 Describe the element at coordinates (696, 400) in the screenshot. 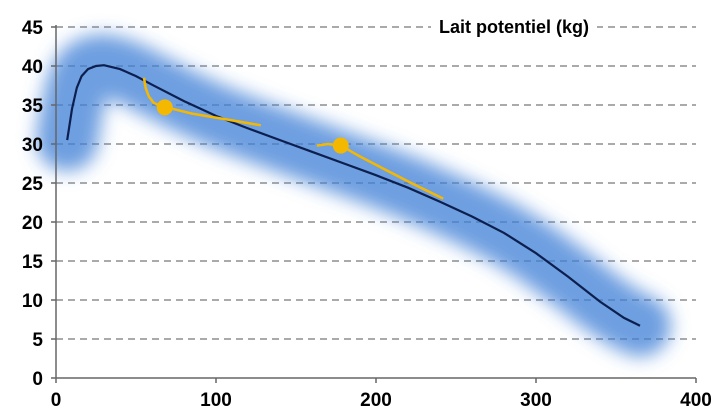

I see `x-tick-label-400: 400` at that location.